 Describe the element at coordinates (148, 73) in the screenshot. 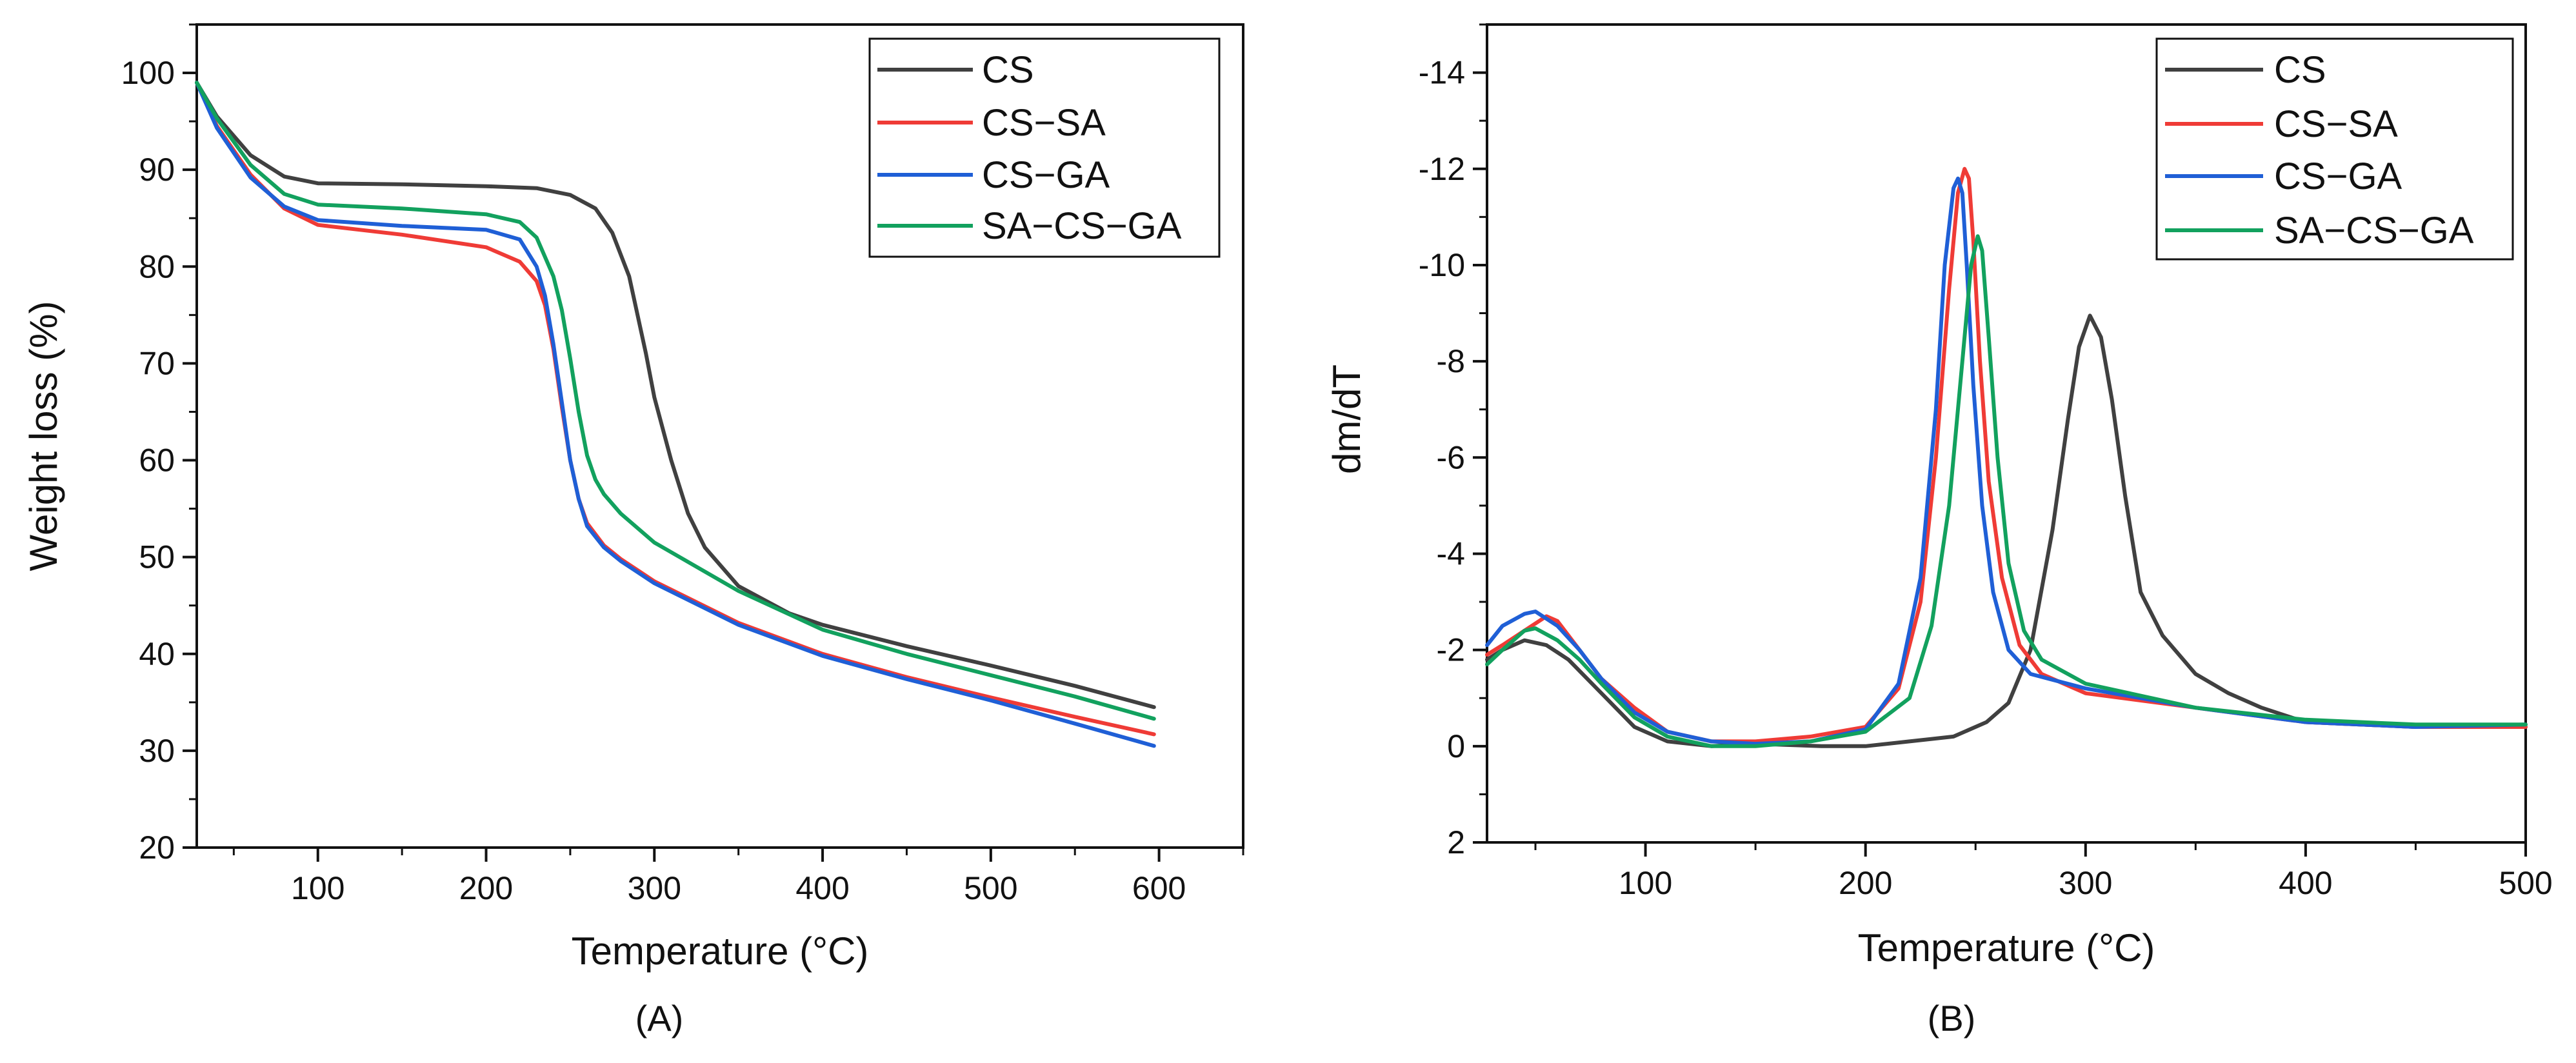

I see `panel-a-y-tick-label: 100` at that location.